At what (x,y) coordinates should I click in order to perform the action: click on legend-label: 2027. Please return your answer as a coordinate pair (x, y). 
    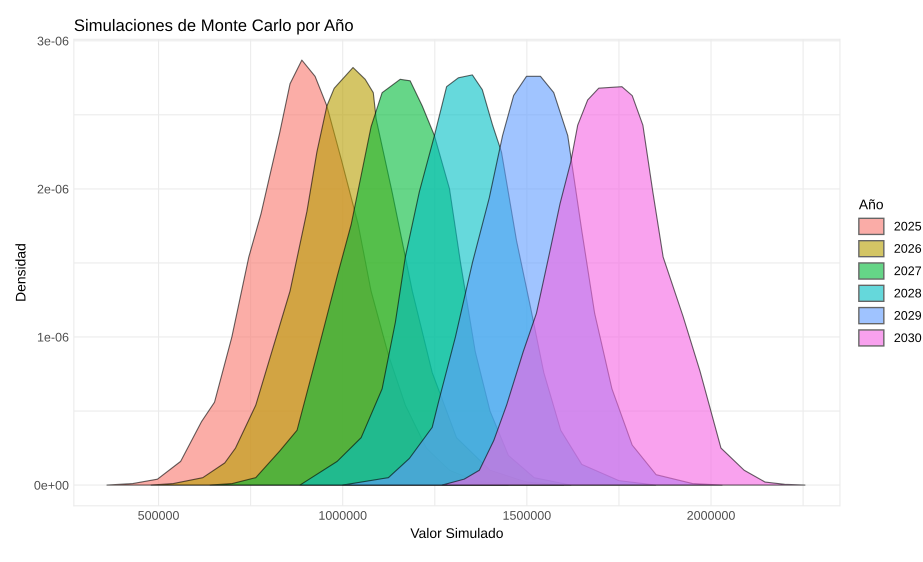
    Looking at the image, I should click on (908, 271).